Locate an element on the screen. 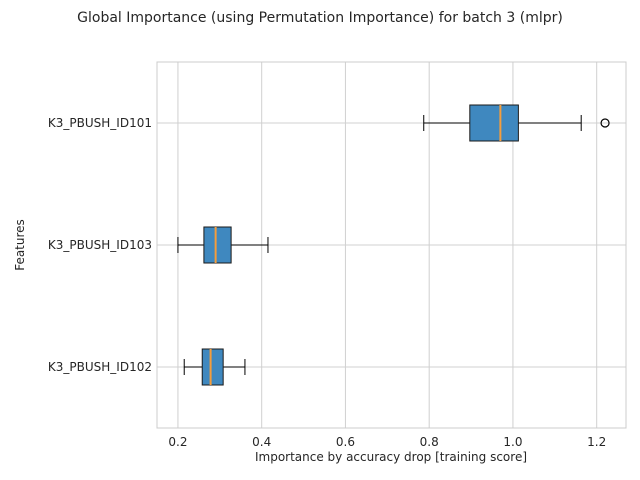 This screenshot has width=640, height=480. x-tick-label: 0.6 is located at coordinates (345, 442).